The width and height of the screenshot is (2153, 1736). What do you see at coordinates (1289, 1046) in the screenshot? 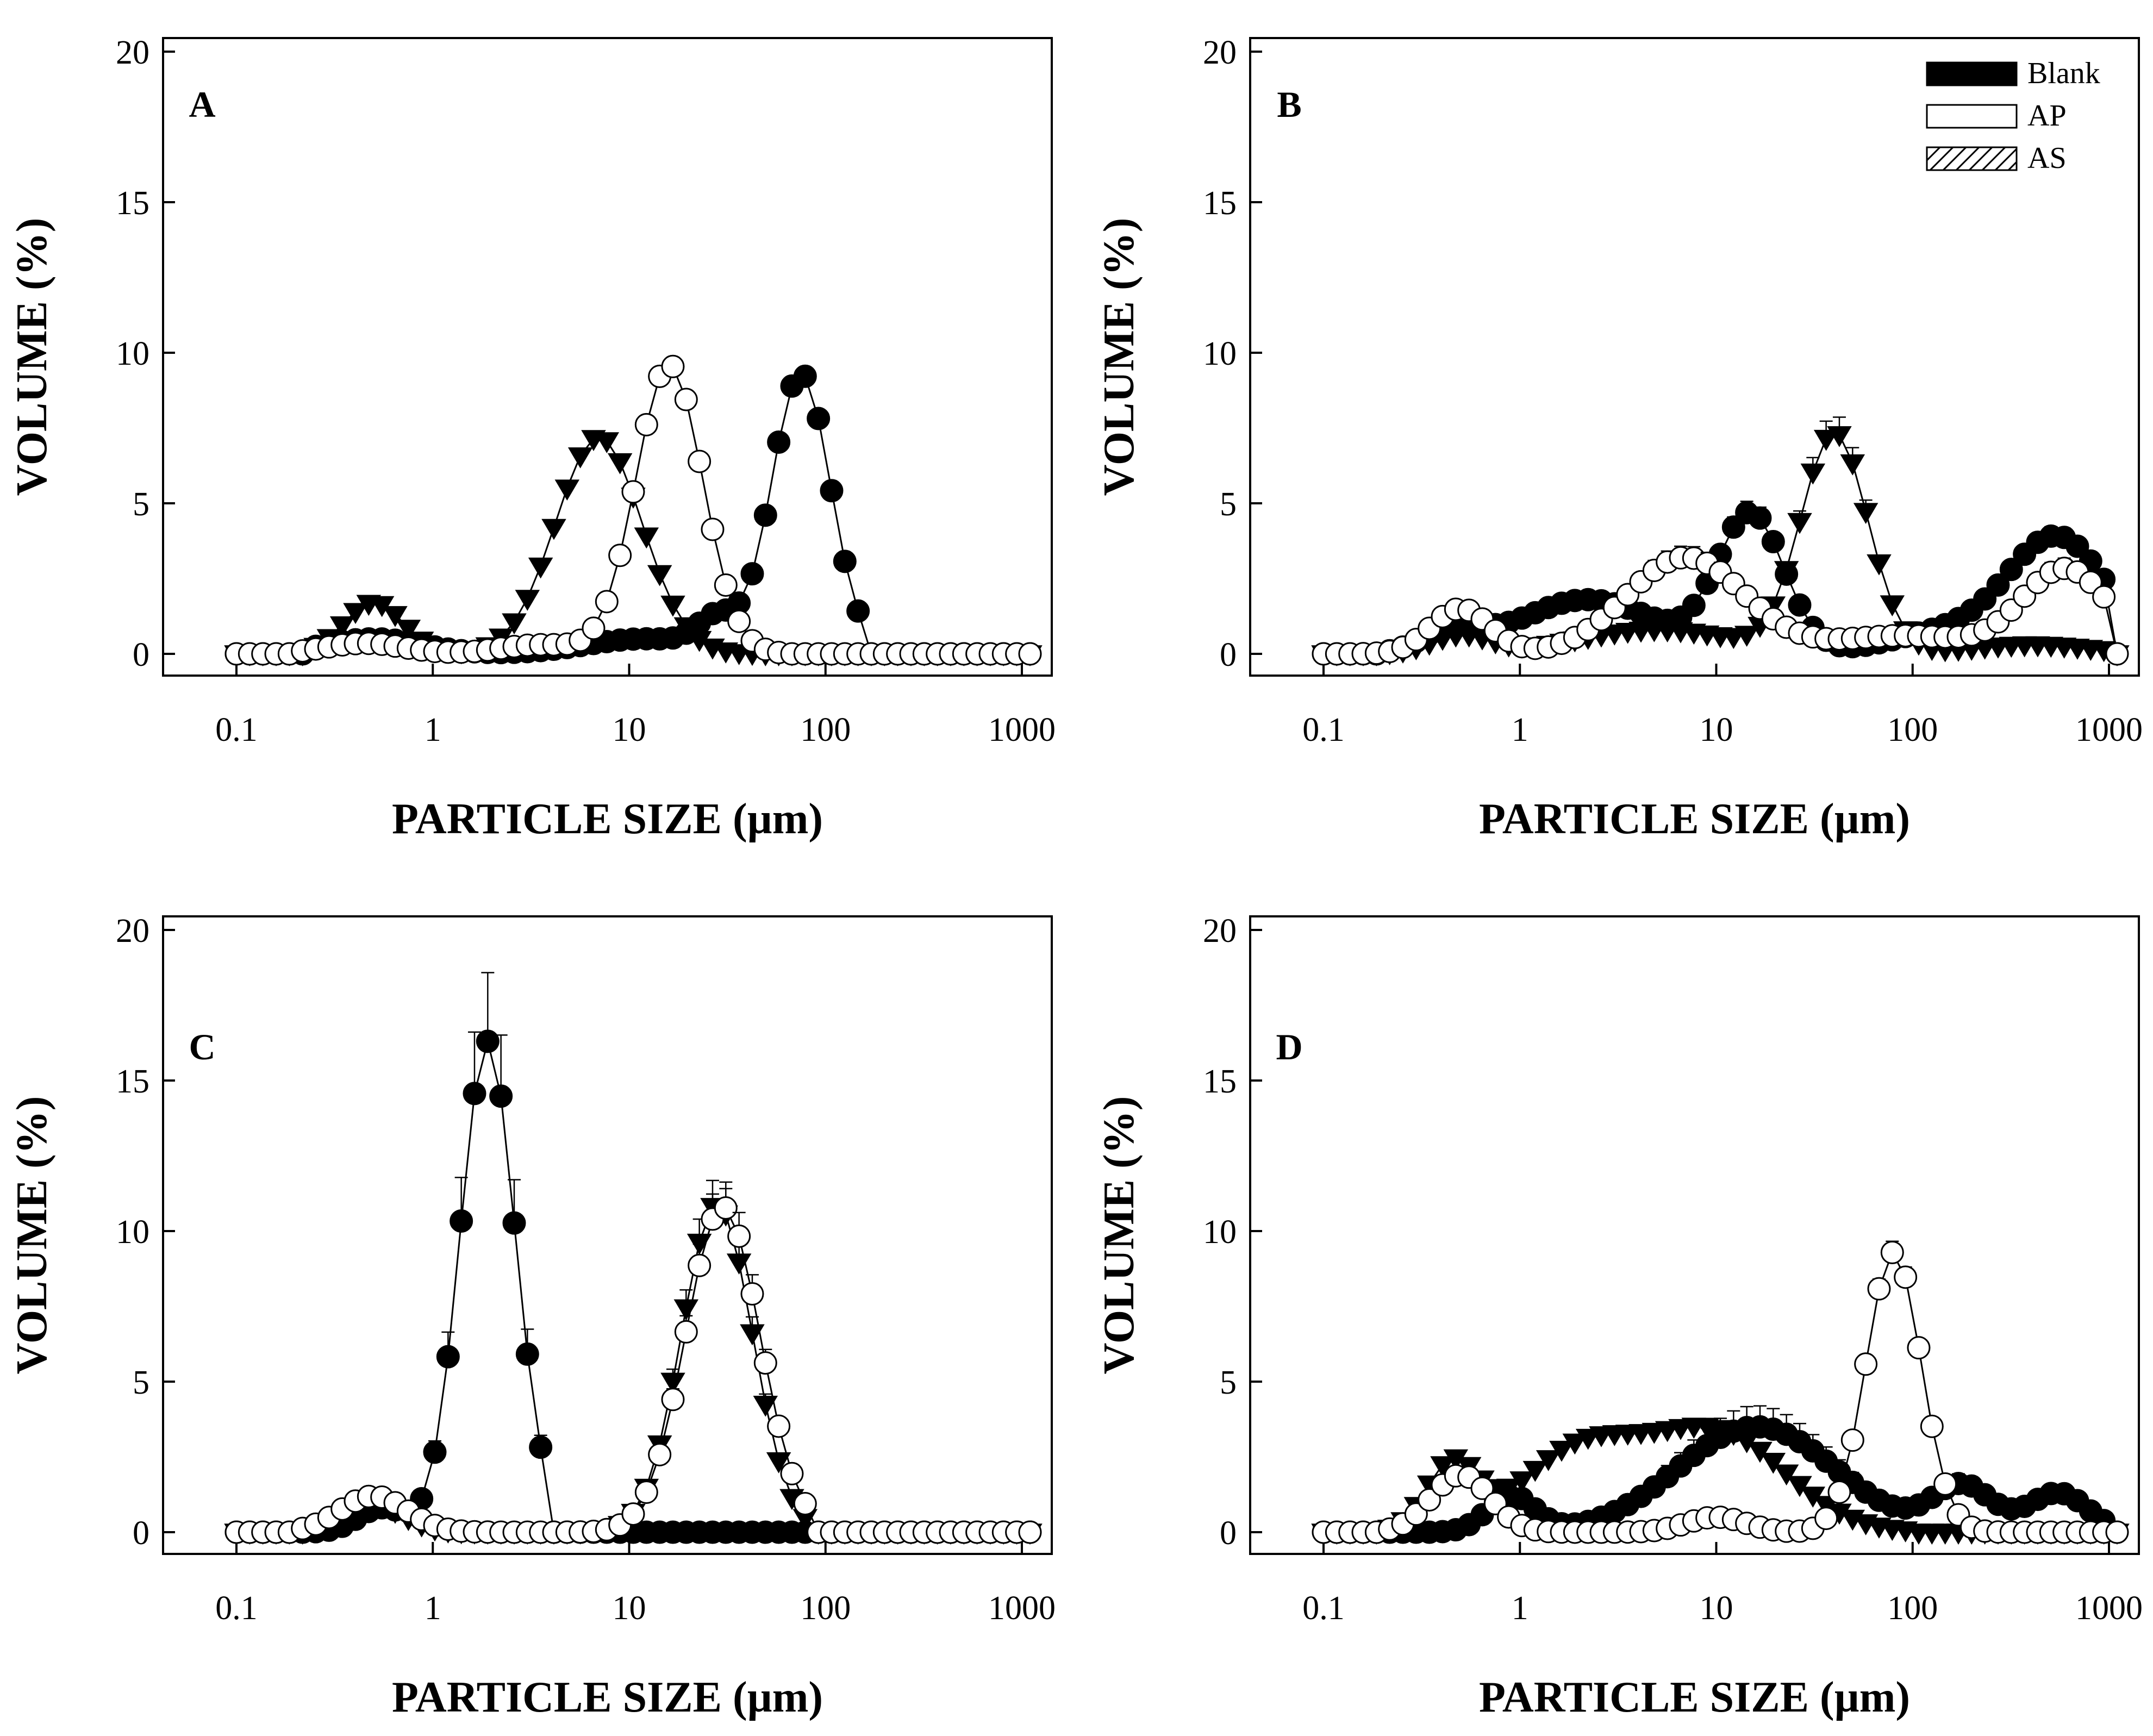
I see `panel-label: D` at bounding box center [1289, 1046].